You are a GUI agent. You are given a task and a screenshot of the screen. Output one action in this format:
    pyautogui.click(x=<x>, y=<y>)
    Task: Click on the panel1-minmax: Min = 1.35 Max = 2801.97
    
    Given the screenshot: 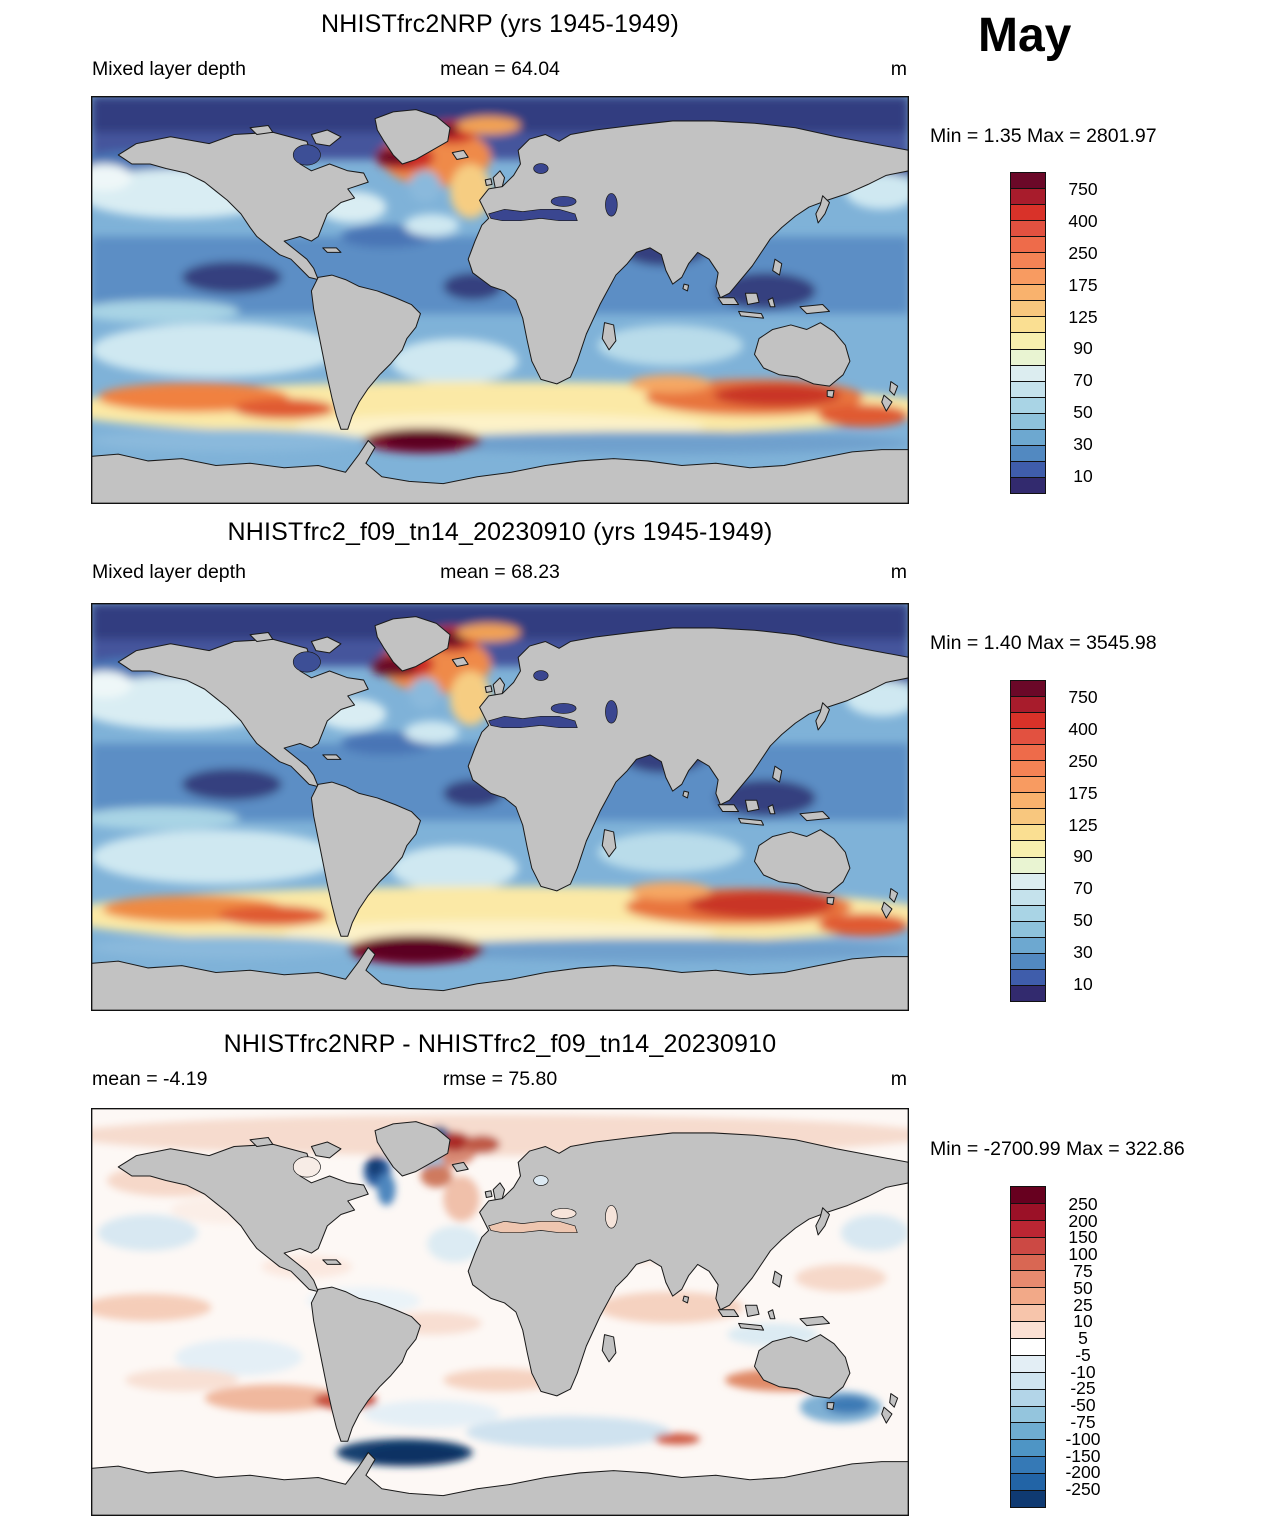 What is the action you would take?
    pyautogui.click(x=1043, y=136)
    